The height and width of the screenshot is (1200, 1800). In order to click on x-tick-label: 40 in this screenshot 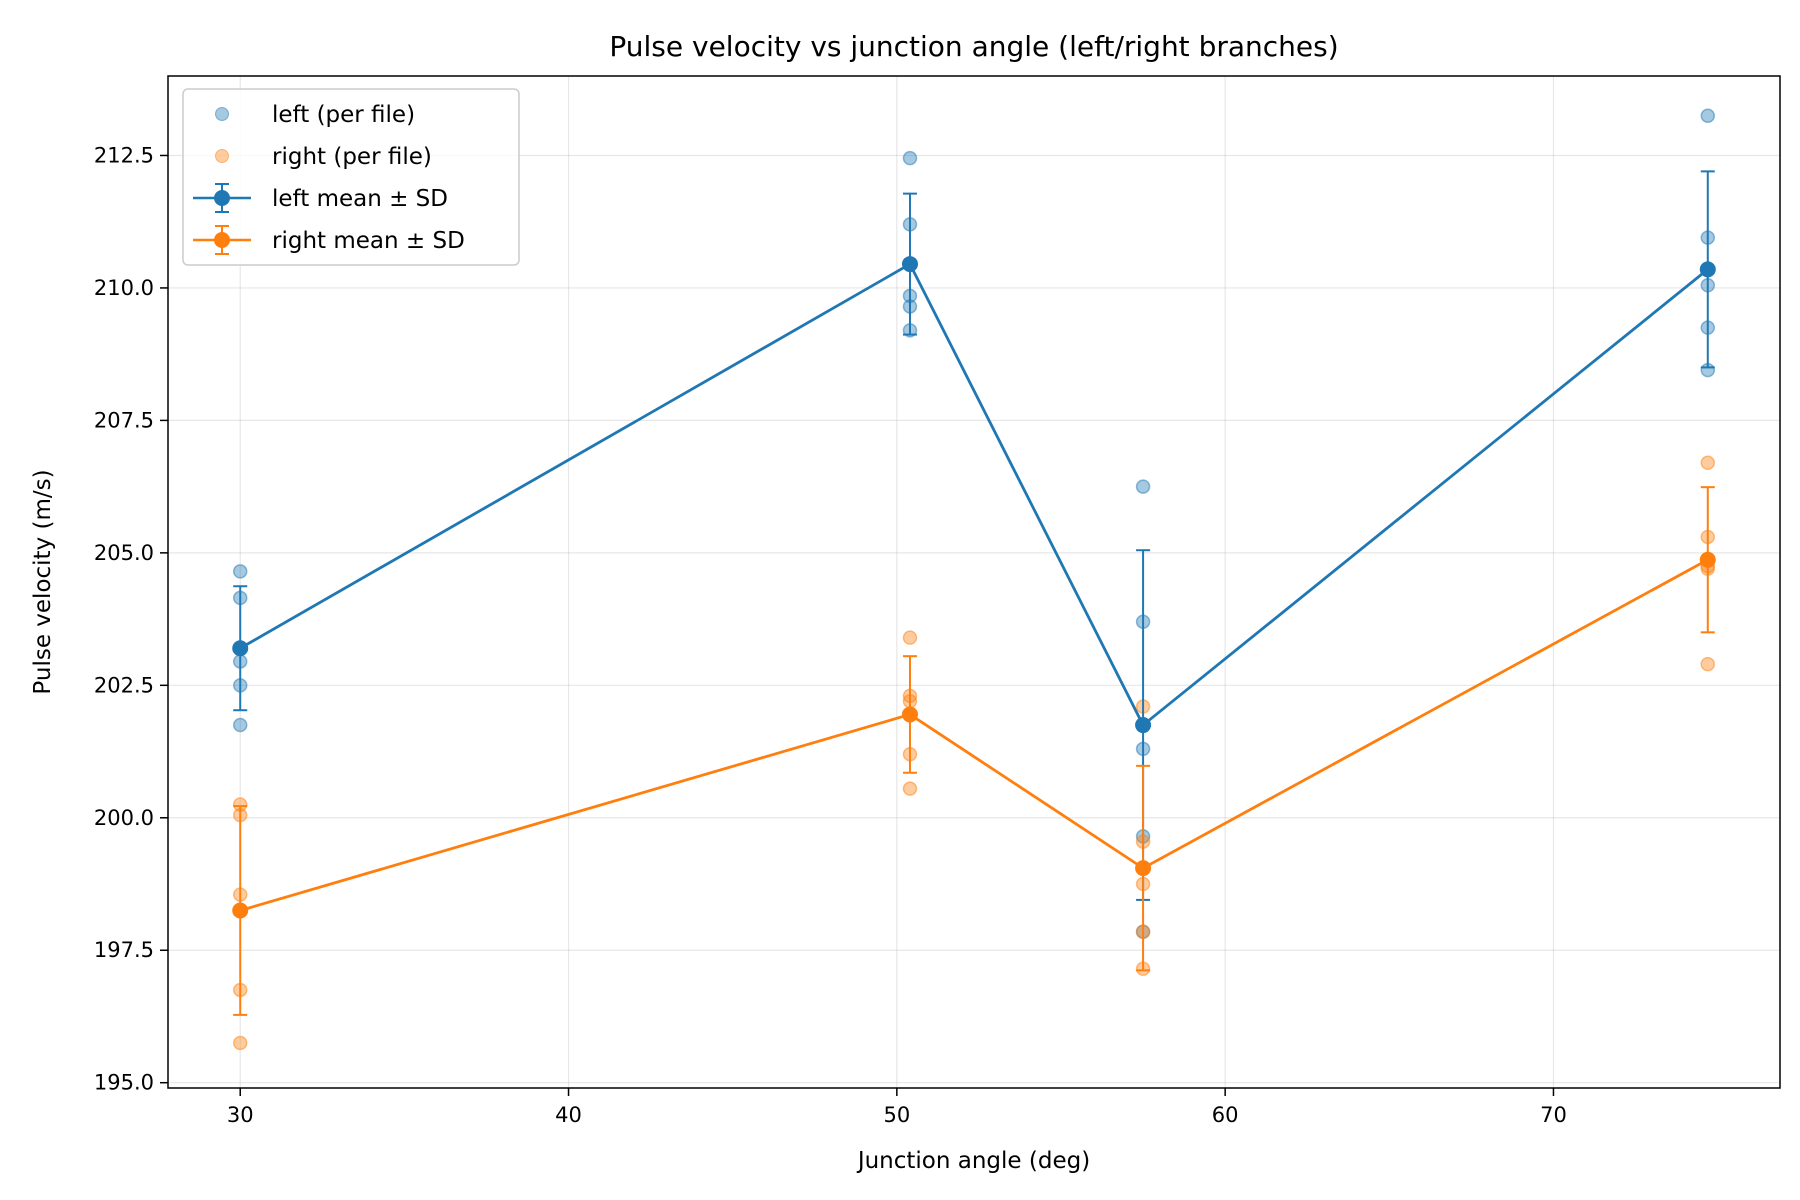, I will do `click(568, 1115)`.